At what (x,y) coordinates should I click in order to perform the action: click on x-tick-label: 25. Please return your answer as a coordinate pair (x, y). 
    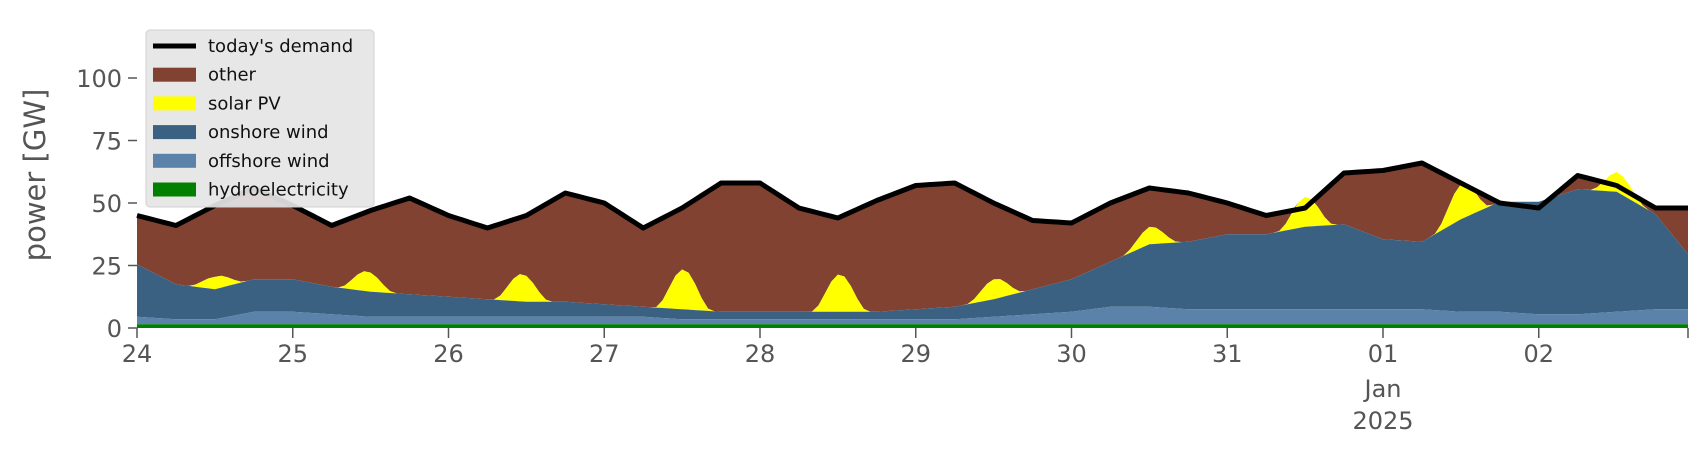
    Looking at the image, I should click on (292, 354).